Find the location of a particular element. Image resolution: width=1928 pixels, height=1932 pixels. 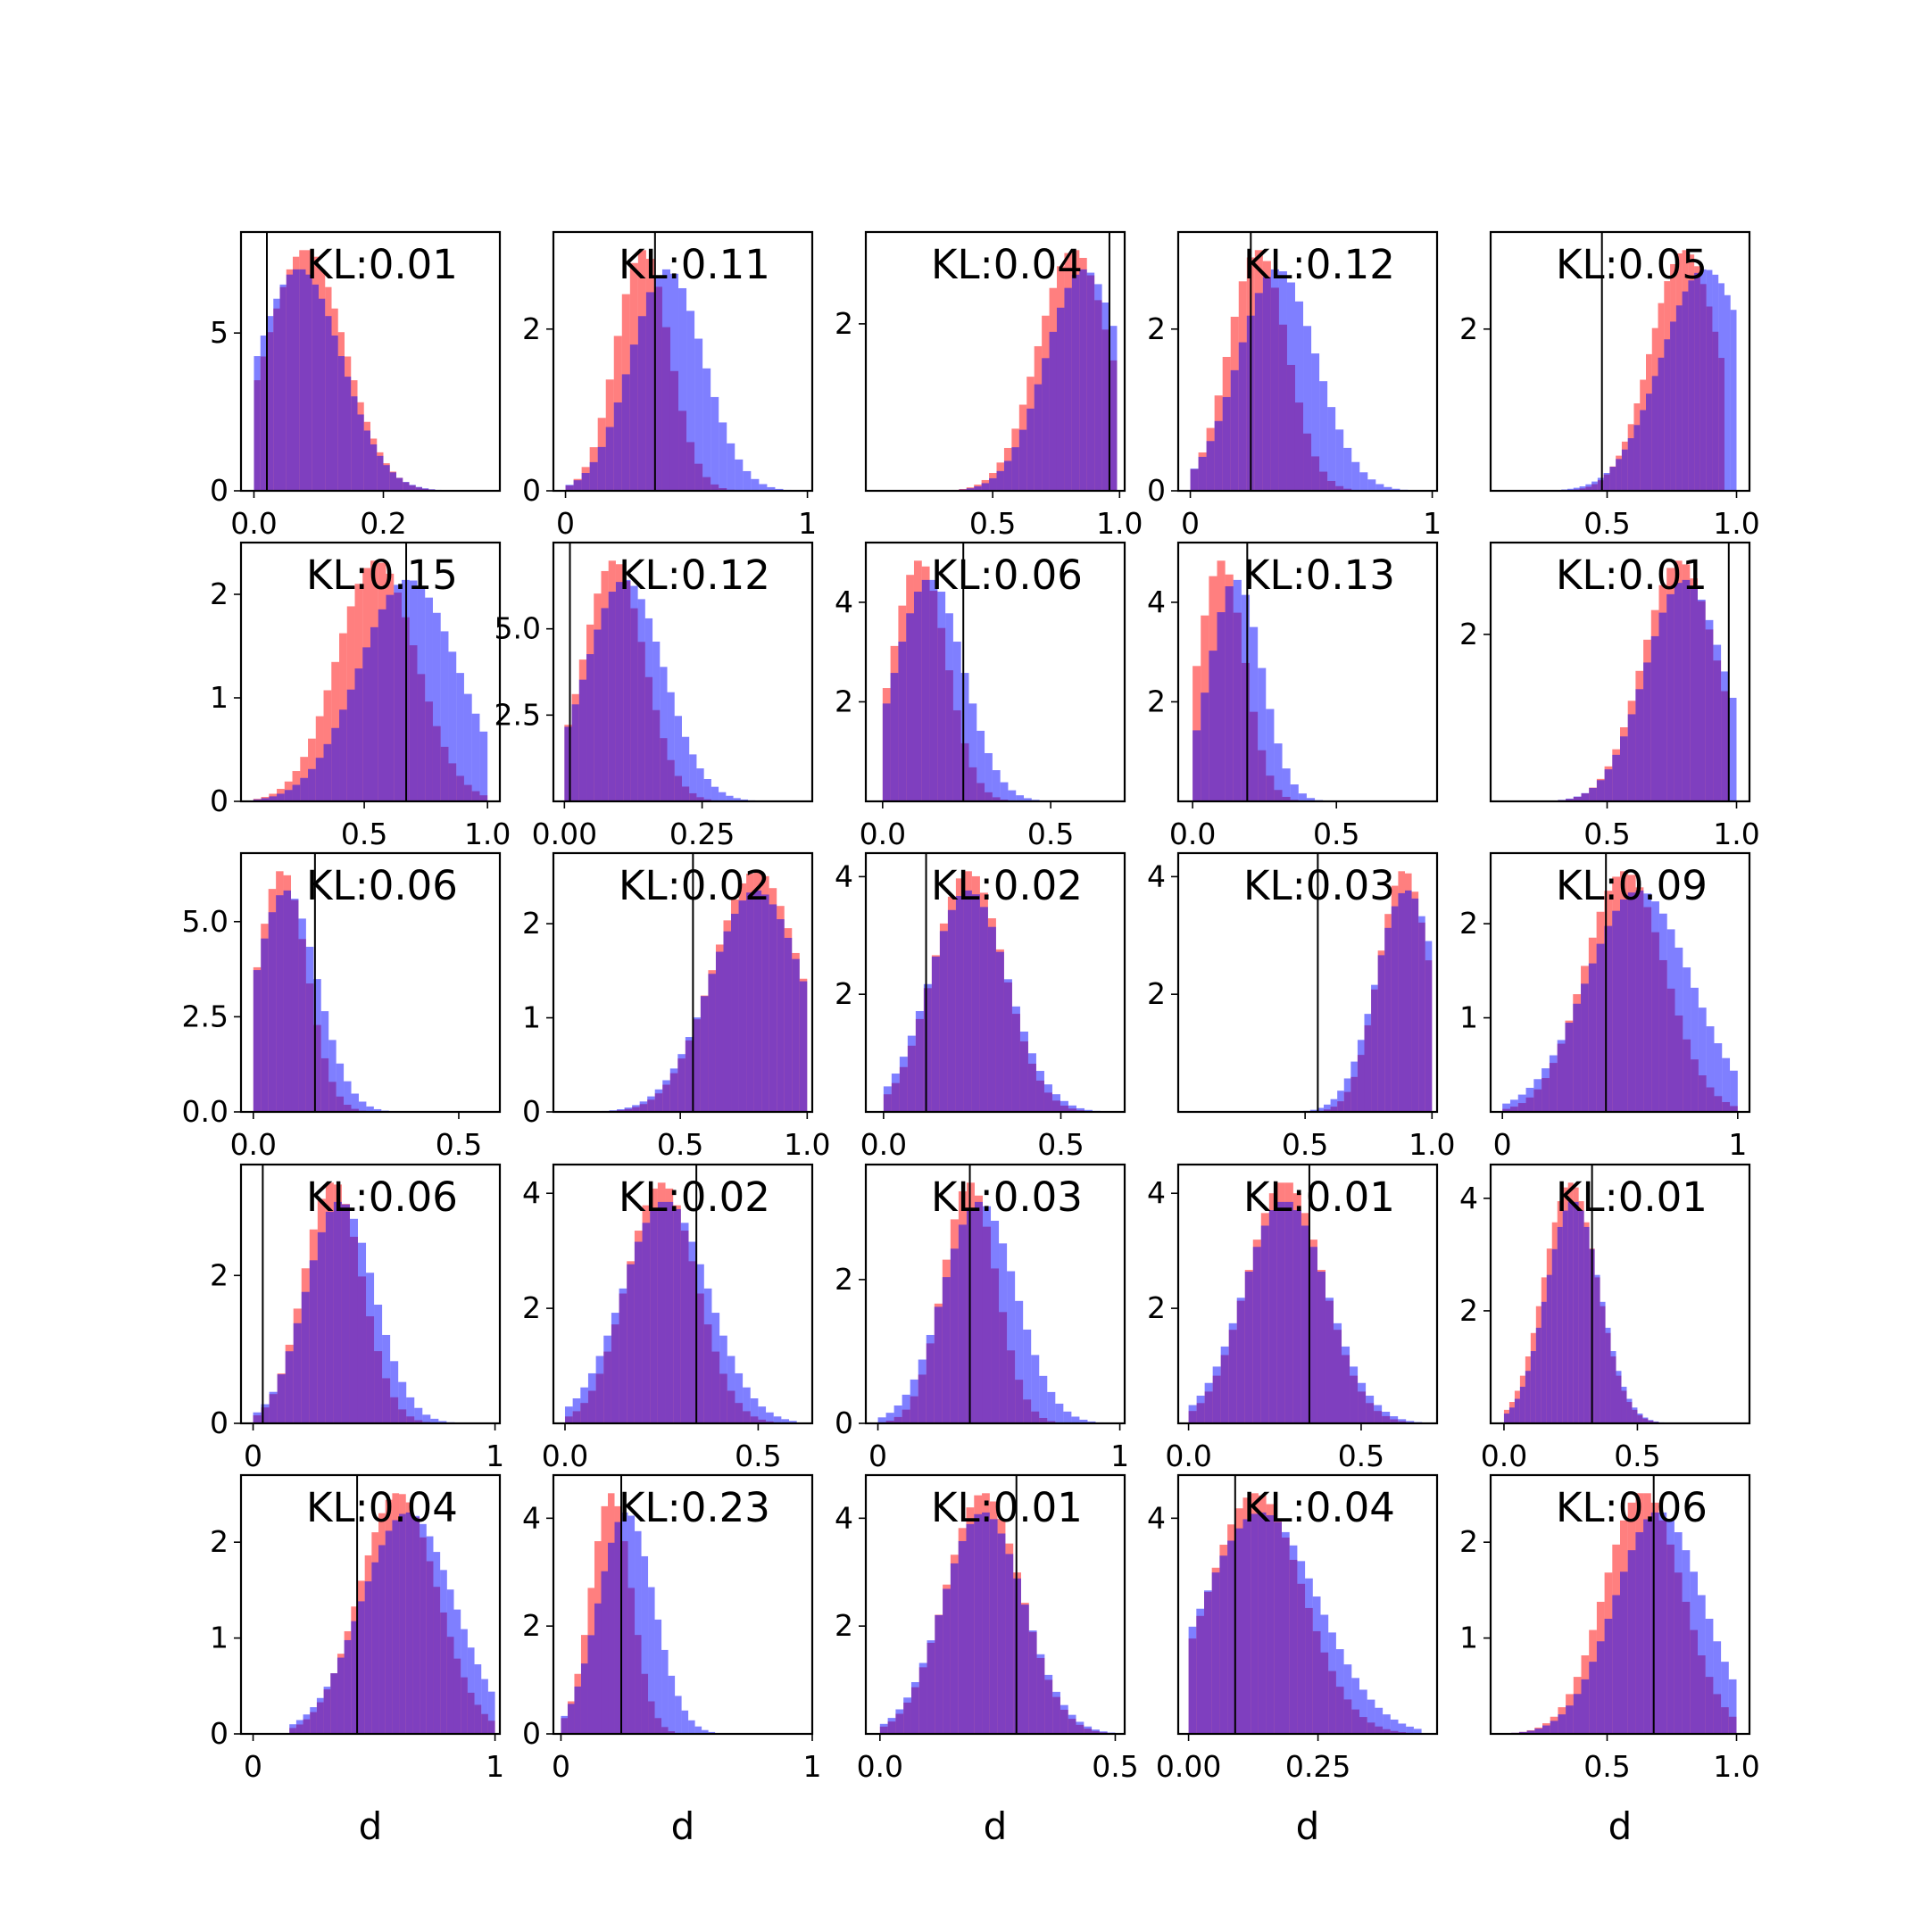

y-tick-label: 2.5 is located at coordinates (517, 714).